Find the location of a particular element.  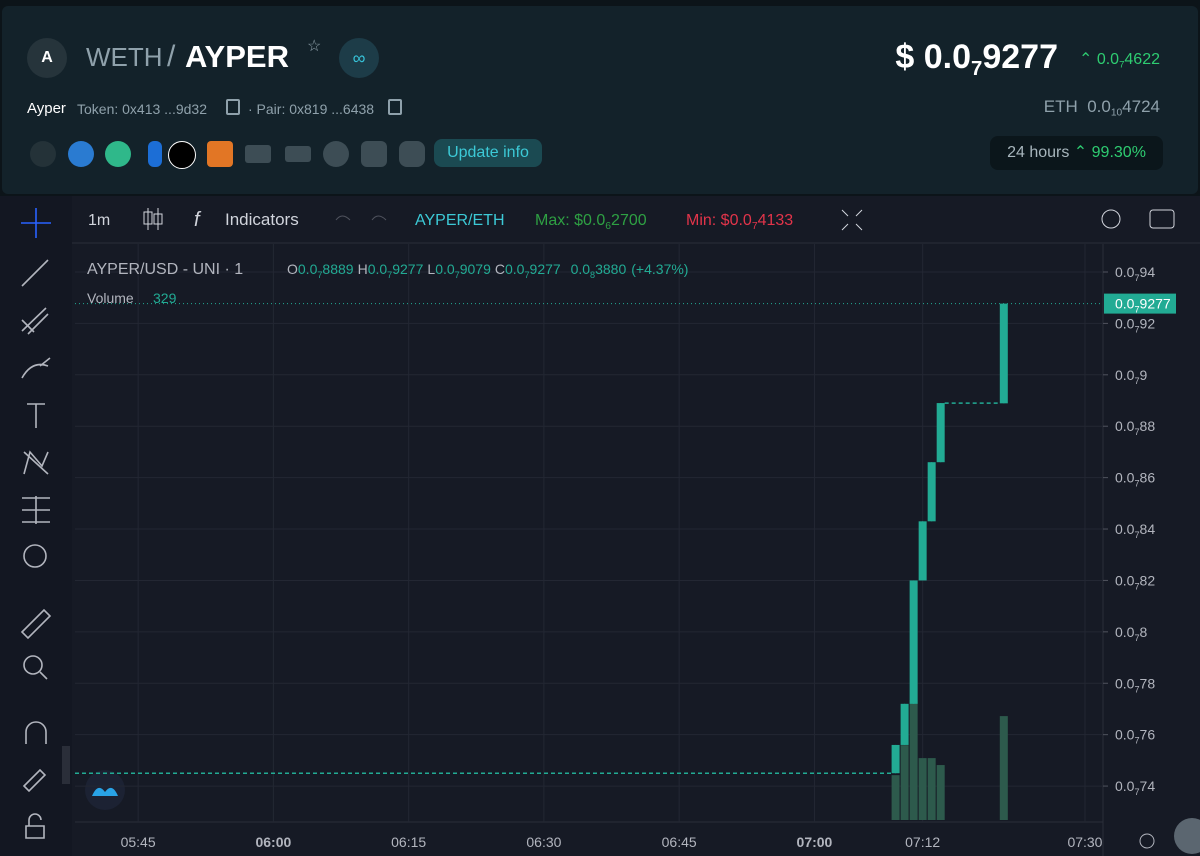

share-icon is located at coordinates (43, 154).